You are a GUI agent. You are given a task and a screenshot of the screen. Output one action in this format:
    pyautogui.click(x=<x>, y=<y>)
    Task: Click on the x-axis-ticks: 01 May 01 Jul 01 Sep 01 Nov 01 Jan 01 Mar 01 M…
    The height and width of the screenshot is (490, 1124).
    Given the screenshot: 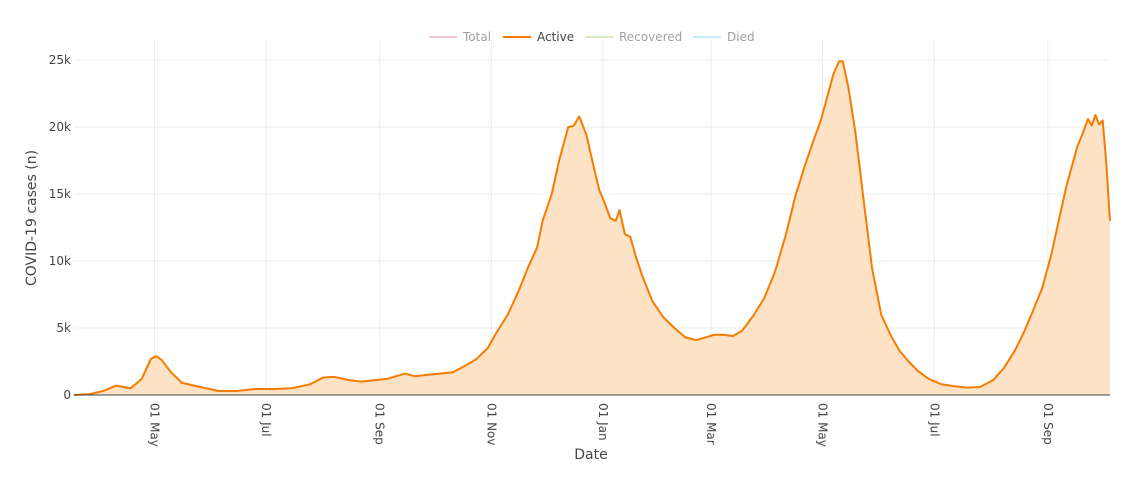 What is the action you would take?
    pyautogui.click(x=601, y=425)
    